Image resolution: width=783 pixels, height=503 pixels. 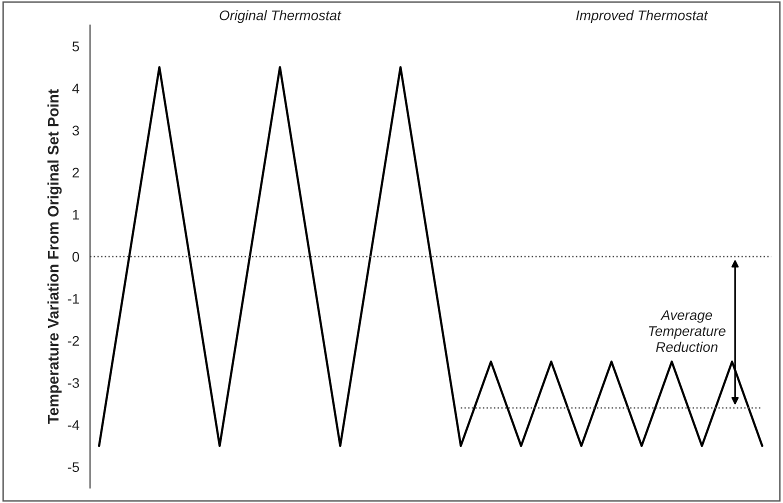 What do you see at coordinates (76, 47) in the screenshot?
I see `y-tick-label: 5` at bounding box center [76, 47].